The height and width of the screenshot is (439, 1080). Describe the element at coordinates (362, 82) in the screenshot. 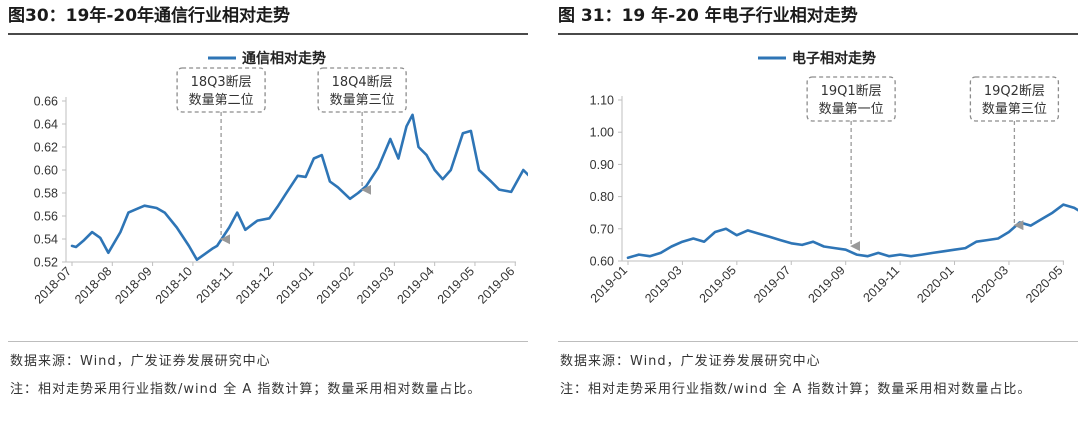

I see `annotation-label: 18Q4断层` at that location.